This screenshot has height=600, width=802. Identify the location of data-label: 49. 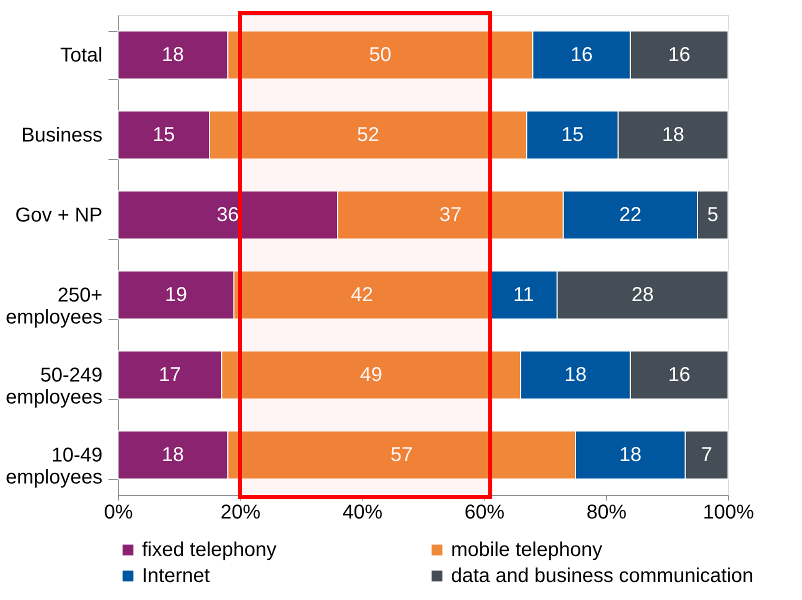
(371, 375).